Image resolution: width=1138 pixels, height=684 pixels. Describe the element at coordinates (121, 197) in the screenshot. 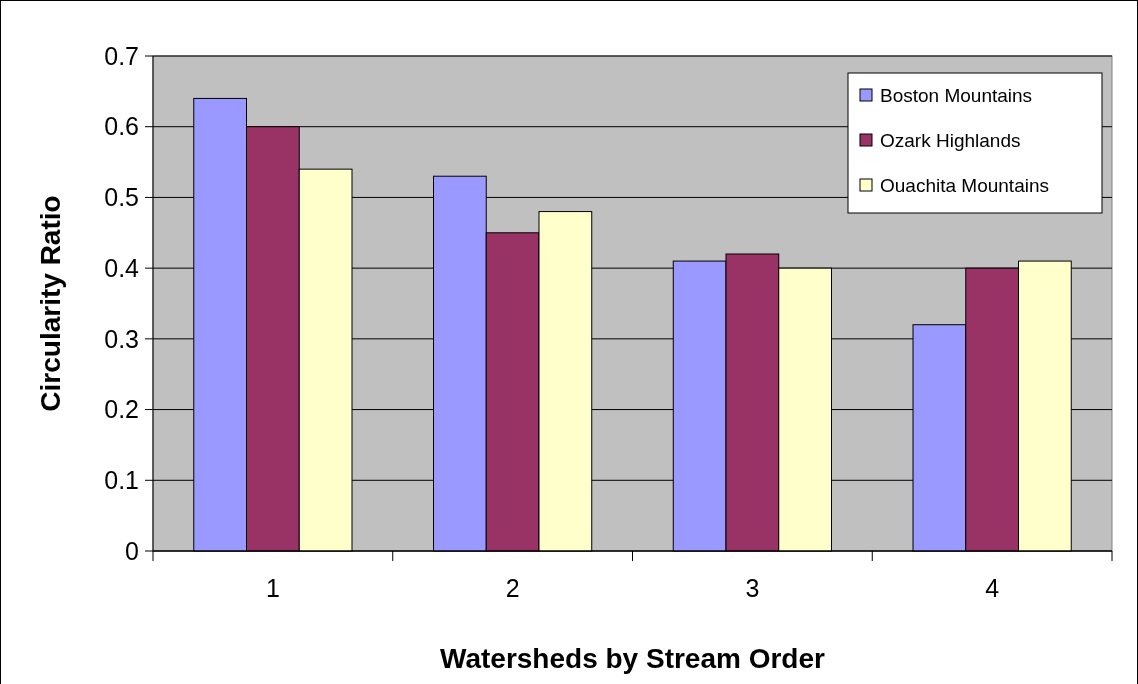

I see `y-tick-label: 0.5` at that location.